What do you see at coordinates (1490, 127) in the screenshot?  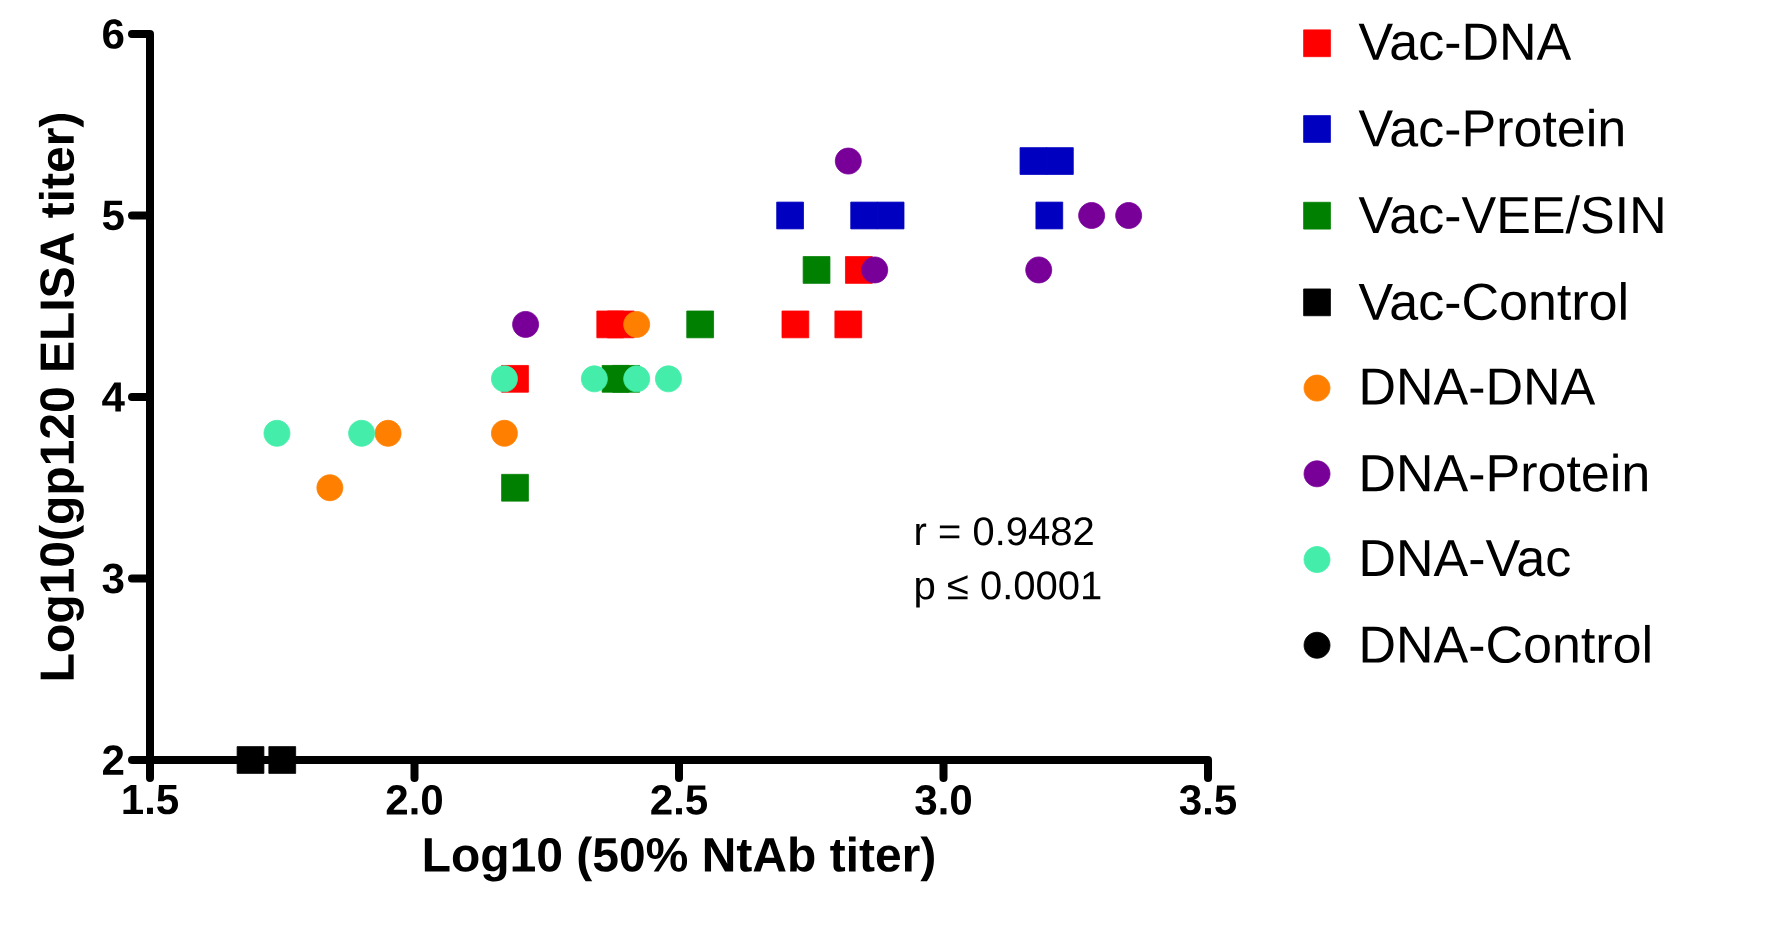 I see `legend-label: Vac-Protein` at bounding box center [1490, 127].